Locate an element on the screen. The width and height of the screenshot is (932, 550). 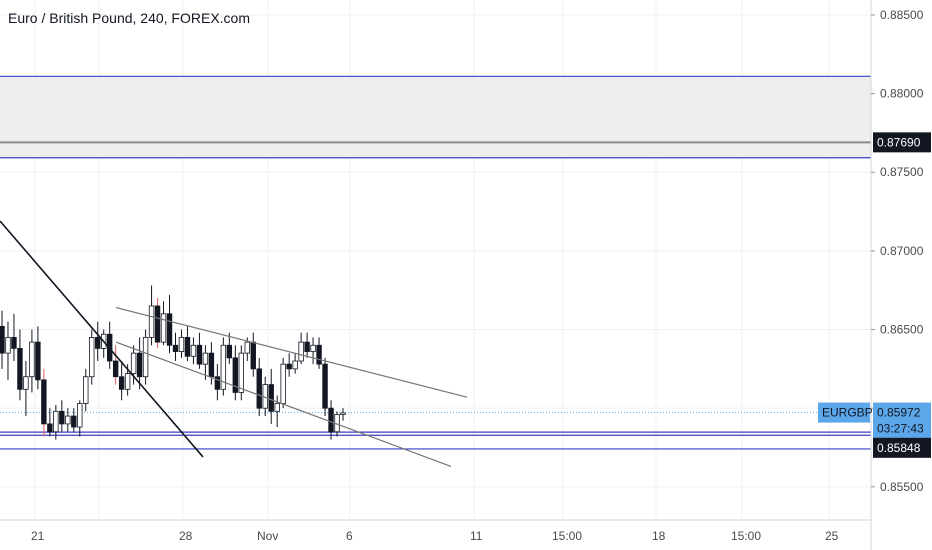
price-marker-label: EURGBP is located at coordinates (847, 413).